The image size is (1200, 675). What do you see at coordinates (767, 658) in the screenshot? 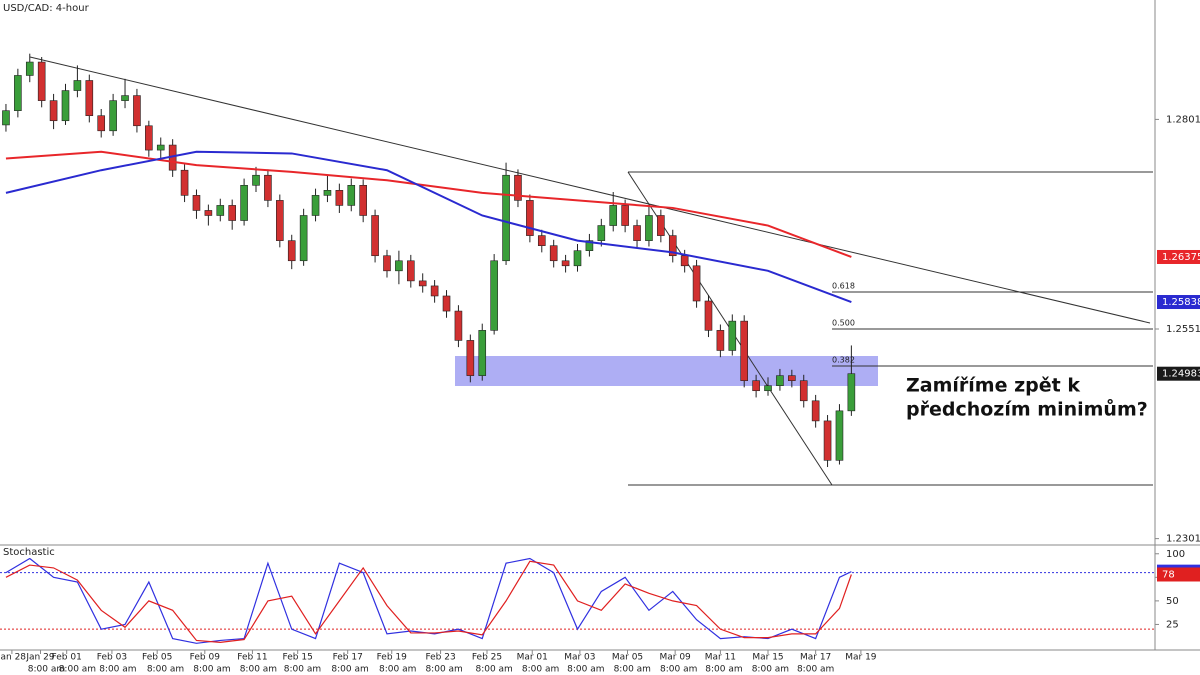
I see `x-tick-label: Mar 15` at bounding box center [767, 658].